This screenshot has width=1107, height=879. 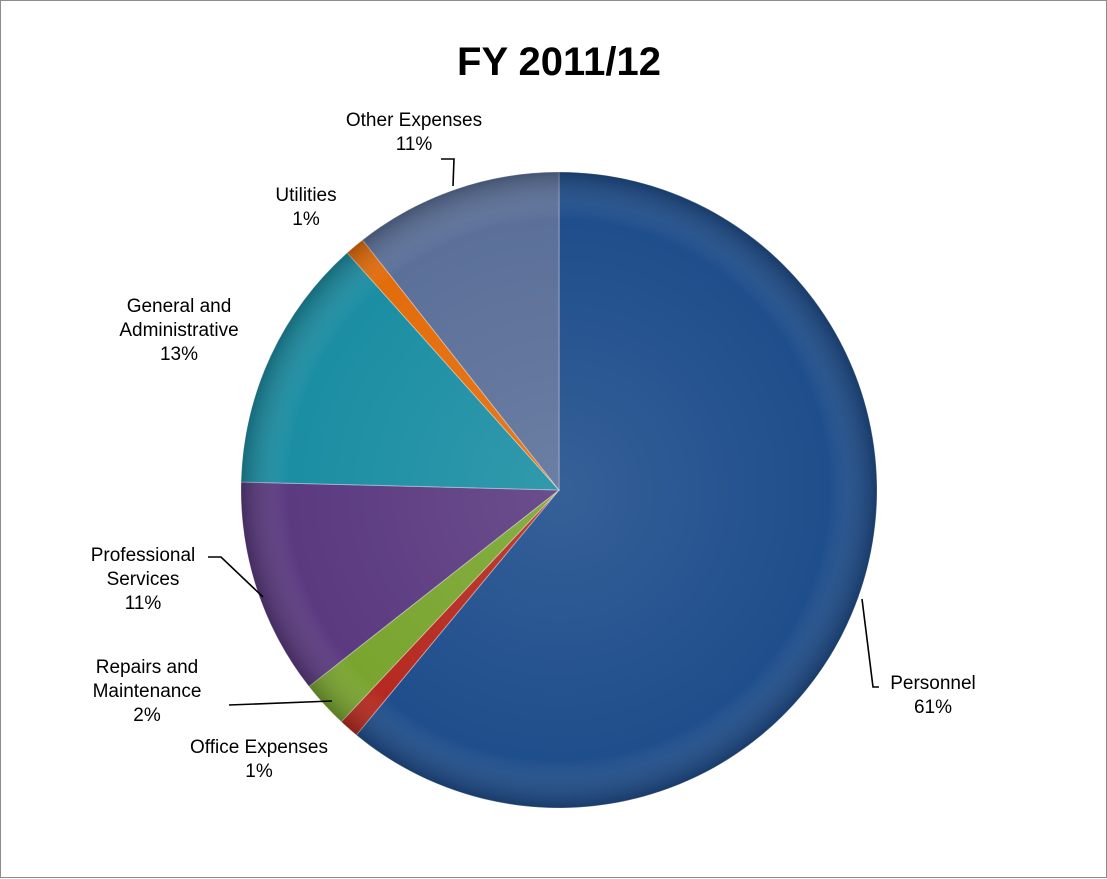 I want to click on data-label-name-professional-services: Professional, so click(x=143, y=555).